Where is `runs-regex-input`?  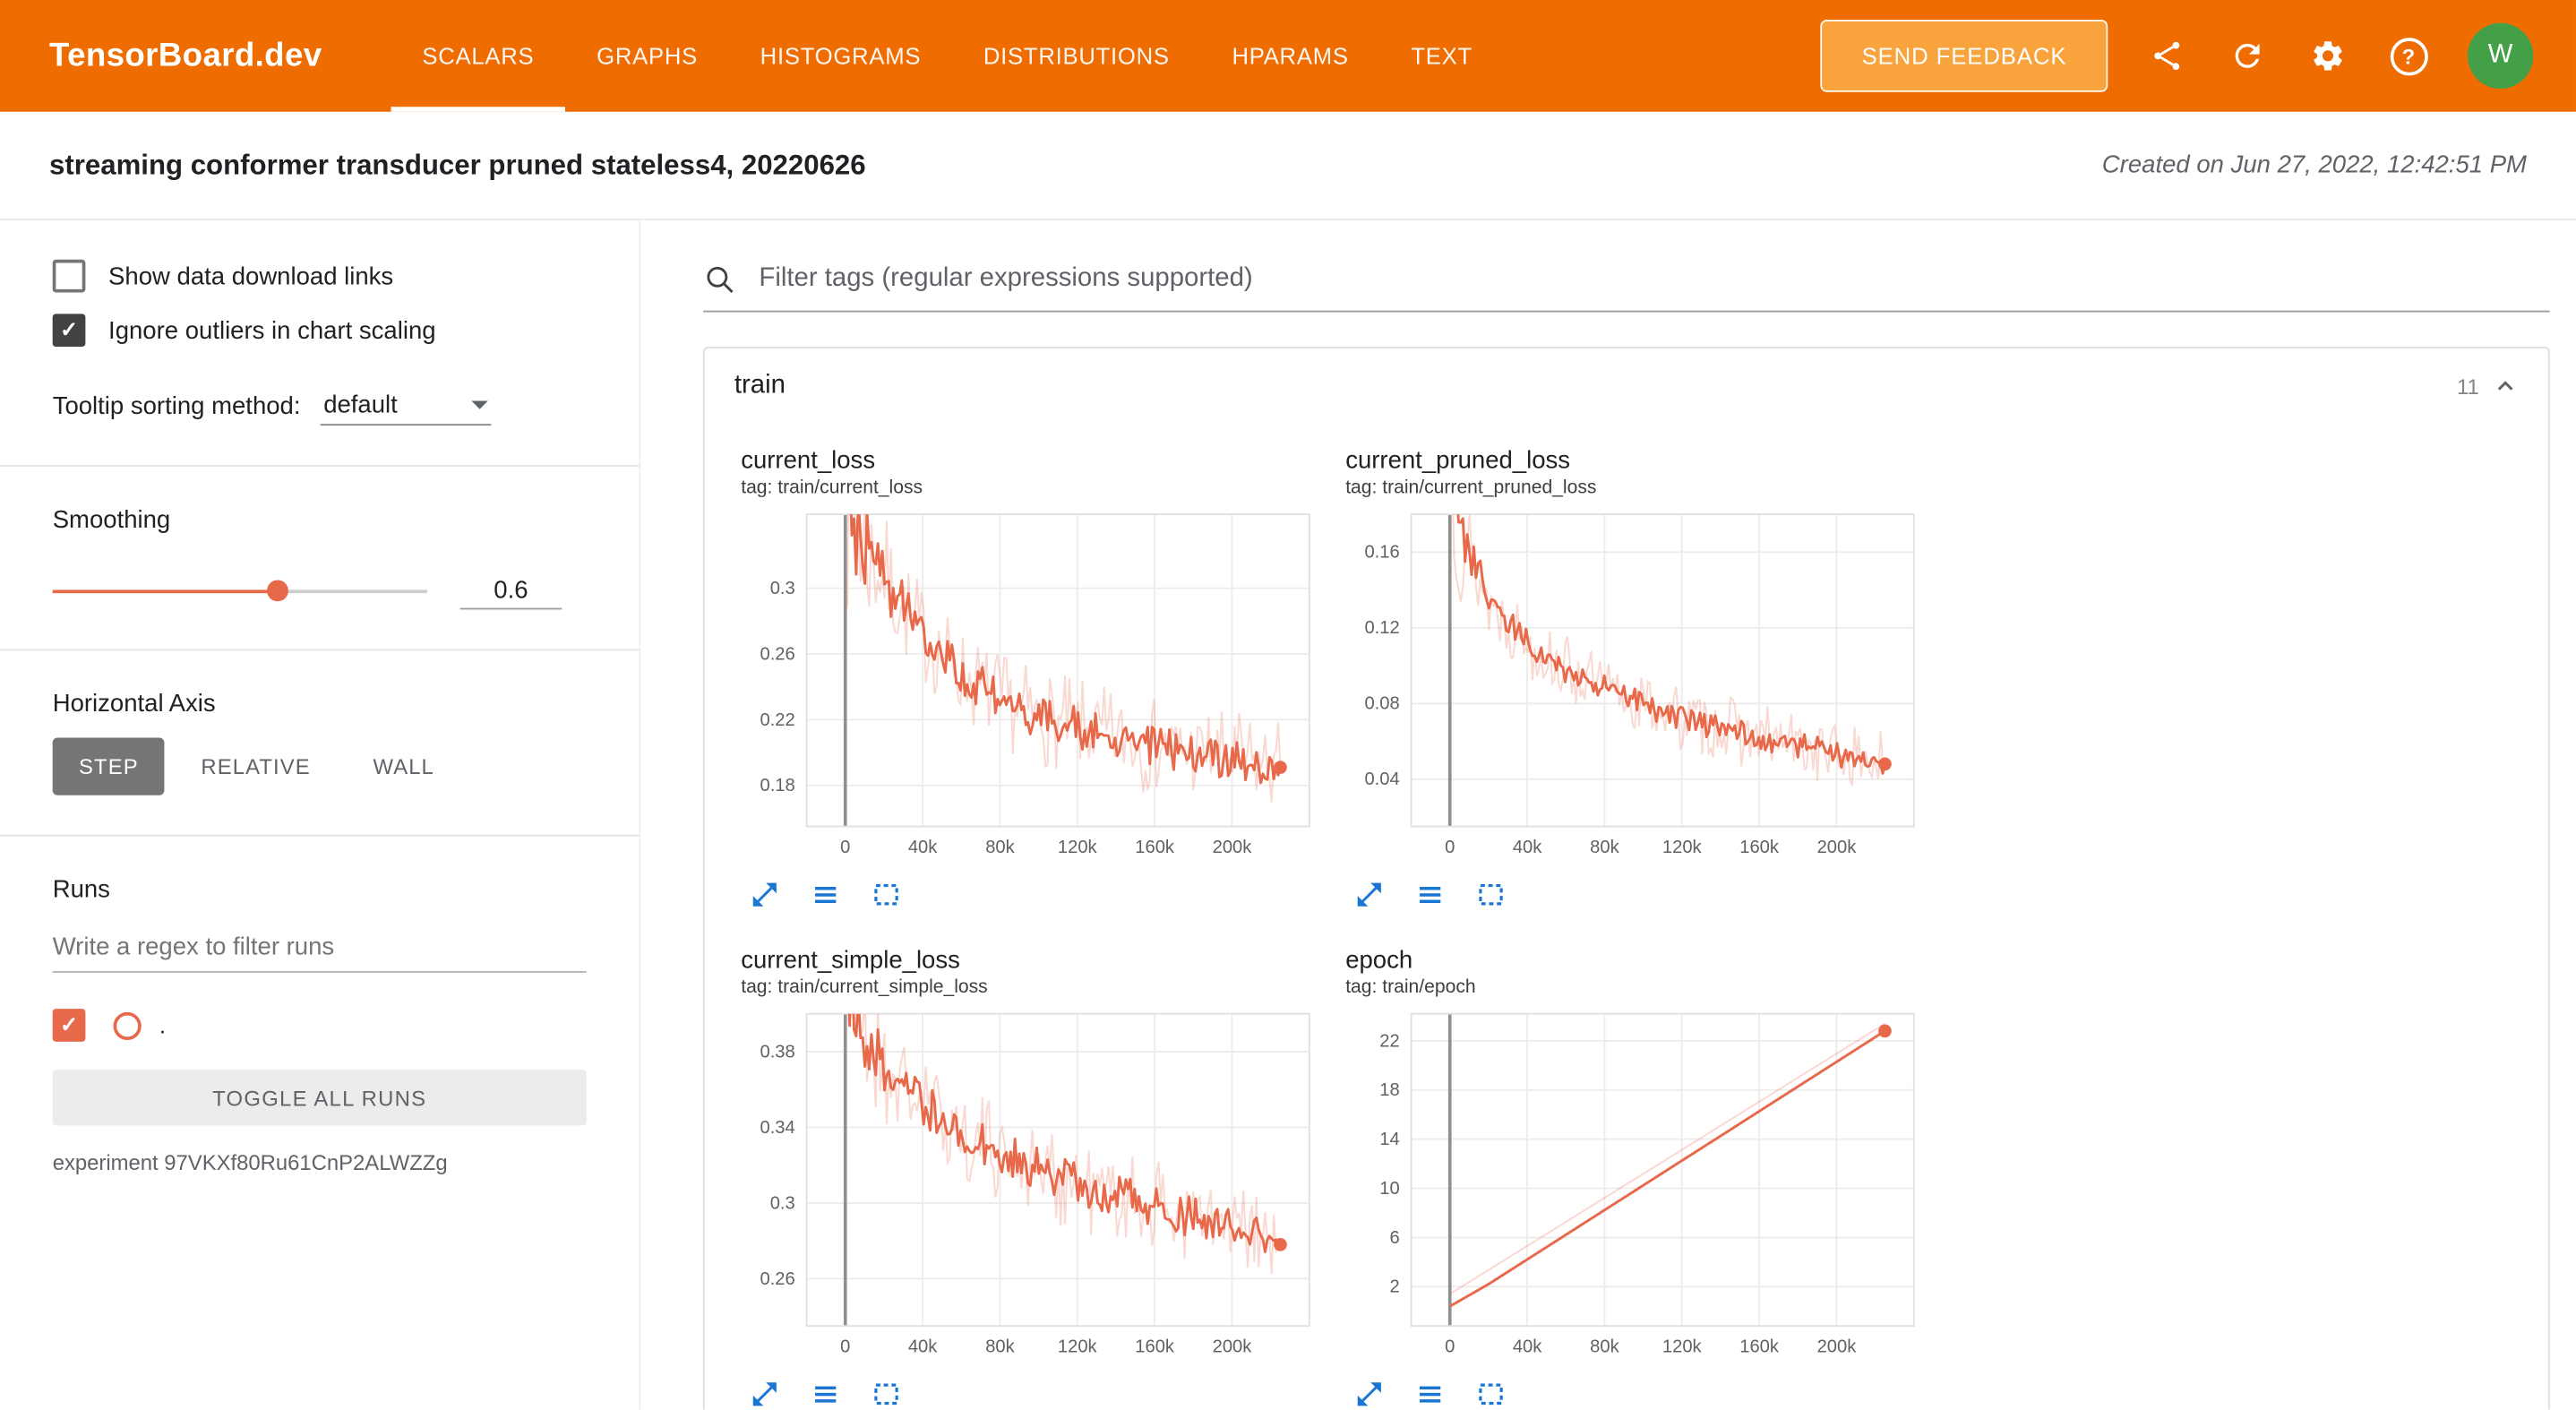 runs-regex-input is located at coordinates (319, 948).